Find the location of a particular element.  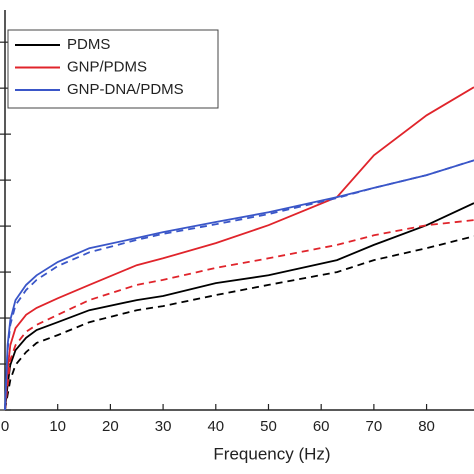

x-tick-label: 20 is located at coordinates (110, 426).